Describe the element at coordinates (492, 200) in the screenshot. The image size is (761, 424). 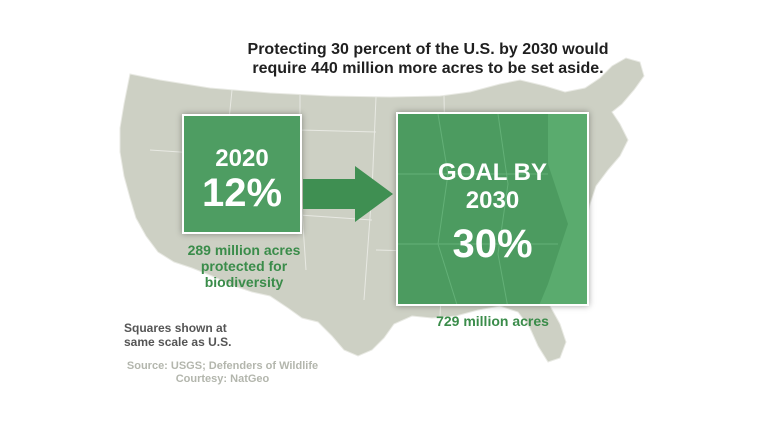
I see `box-2030-year: 2030` at that location.